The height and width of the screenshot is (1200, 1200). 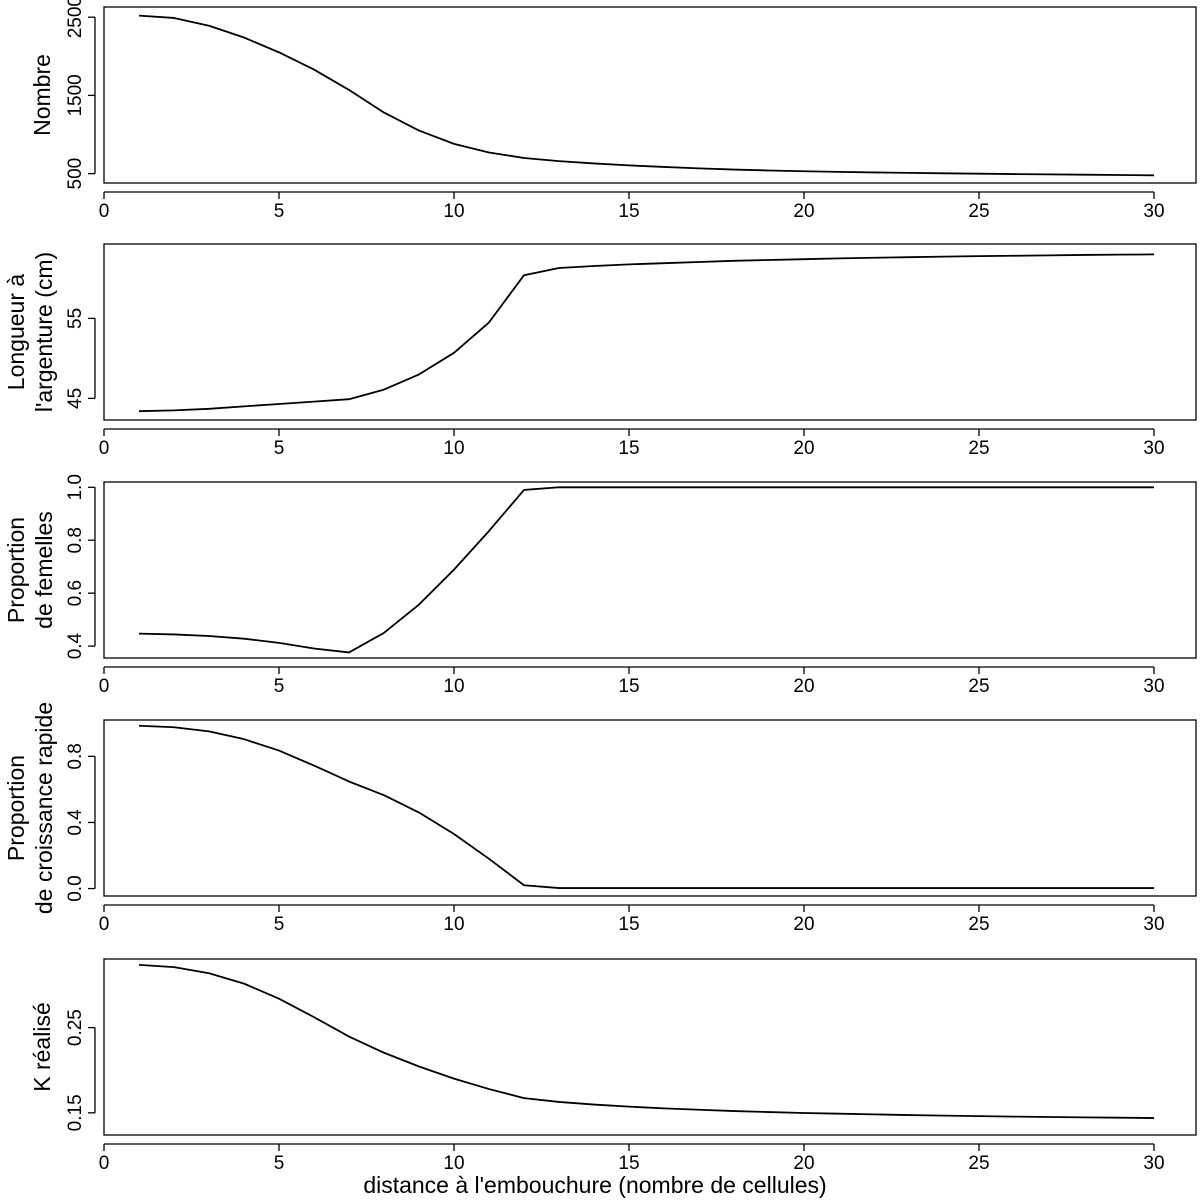 What do you see at coordinates (75, 398) in the screenshot?
I see `y-tick-label: 45` at bounding box center [75, 398].